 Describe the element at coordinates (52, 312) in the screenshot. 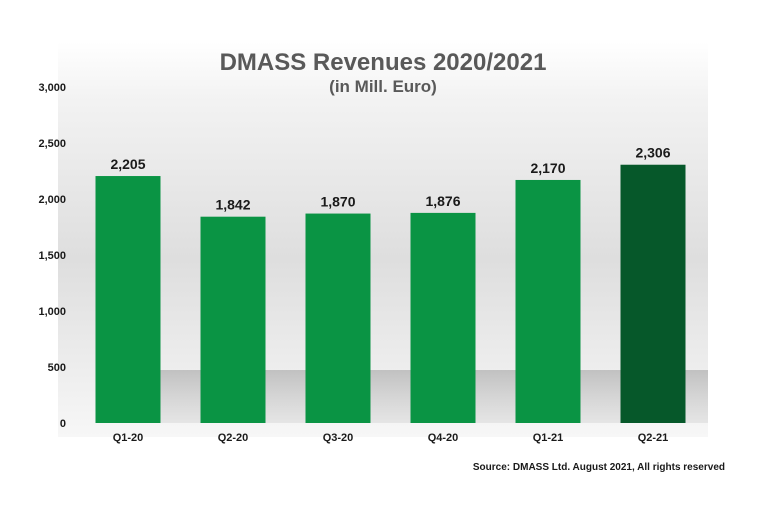

I see `y-tick-label: 1,000` at that location.